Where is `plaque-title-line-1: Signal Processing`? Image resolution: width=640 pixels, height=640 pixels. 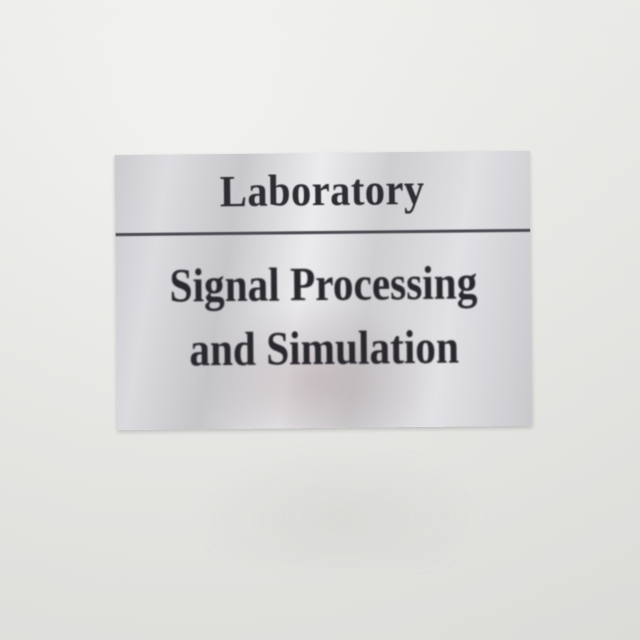
plaque-title-line-1: Signal Processing is located at coordinates (323, 284).